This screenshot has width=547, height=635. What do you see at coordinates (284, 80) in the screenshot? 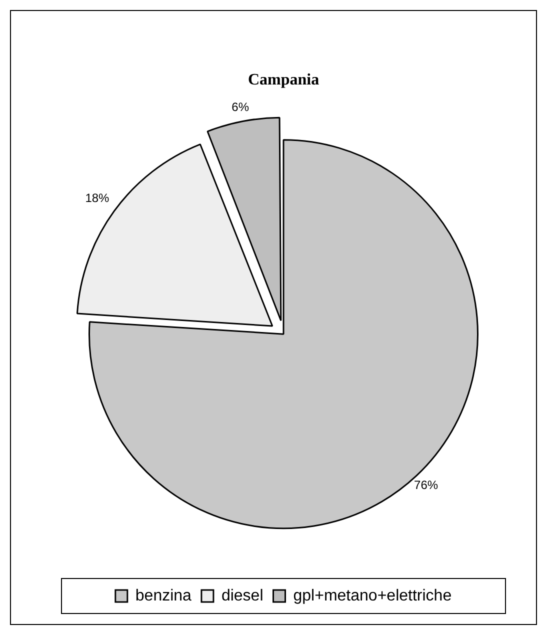
I see `chart-title: Campania` at bounding box center [284, 80].